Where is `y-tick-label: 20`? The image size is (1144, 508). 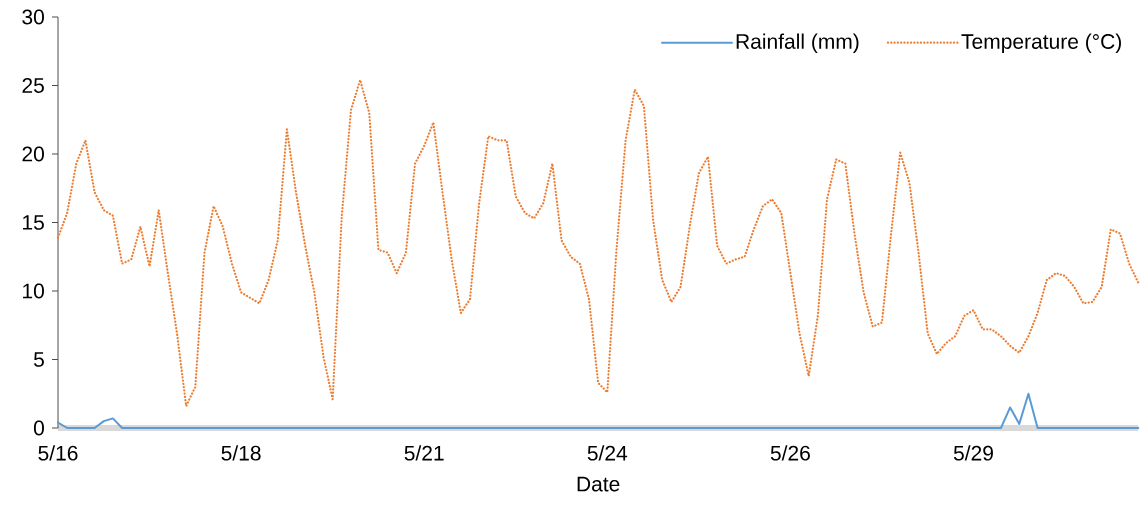 y-tick-label: 20 is located at coordinates (33, 154).